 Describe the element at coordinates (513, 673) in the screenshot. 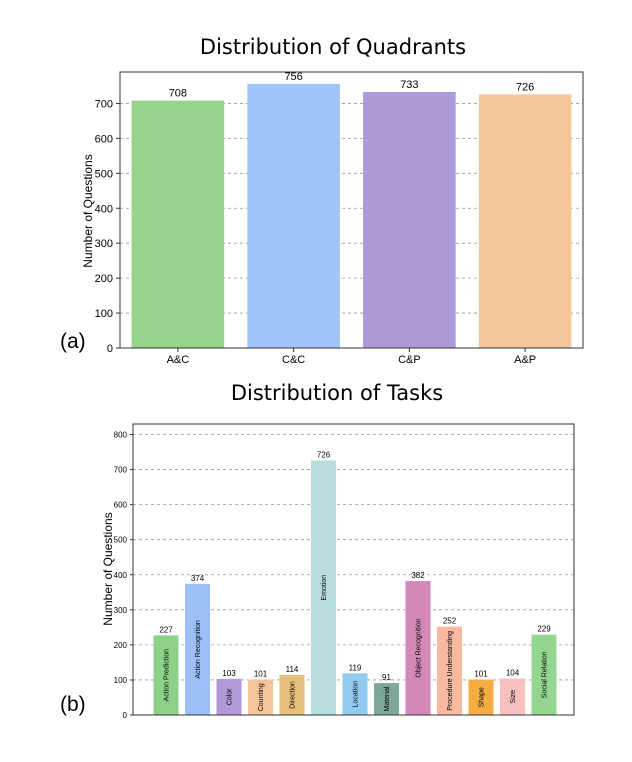

I see `data-label: 104` at that location.